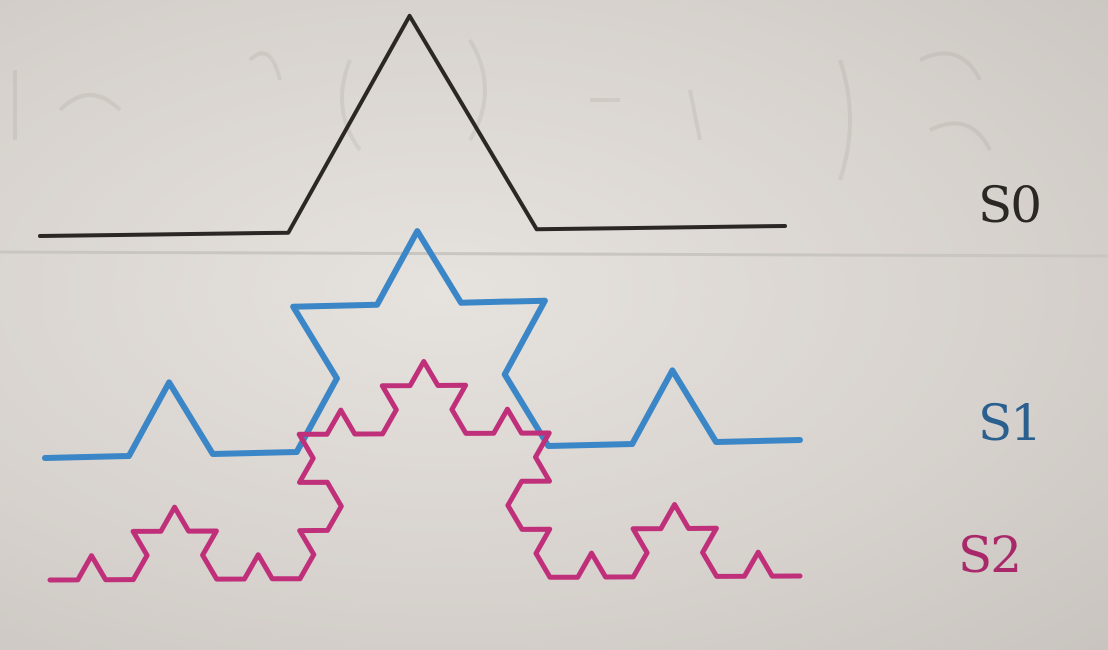 Image resolution: width=1108 pixels, height=650 pixels. Describe the element at coordinates (990, 555) in the screenshot. I see `label-s2: S2` at that location.